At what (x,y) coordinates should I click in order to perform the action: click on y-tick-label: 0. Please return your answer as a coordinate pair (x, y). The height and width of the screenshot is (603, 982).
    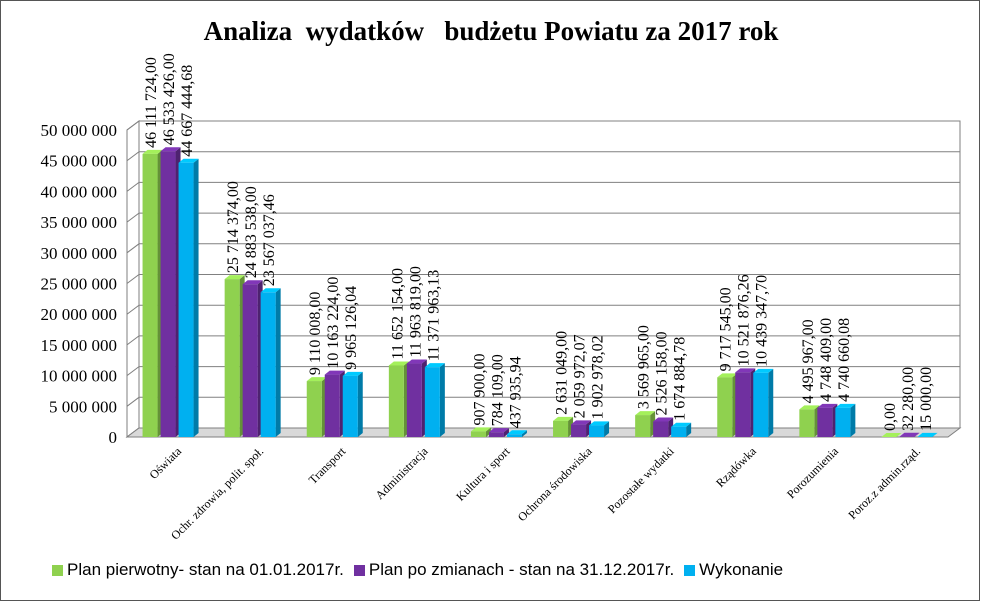
    Looking at the image, I should click on (113, 437).